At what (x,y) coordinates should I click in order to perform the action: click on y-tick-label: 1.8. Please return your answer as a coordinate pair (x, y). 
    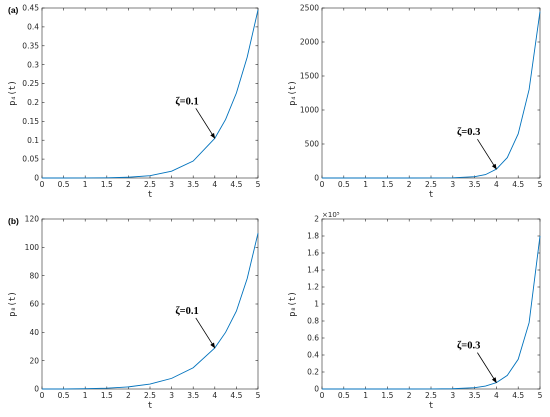
    Looking at the image, I should click on (313, 236).